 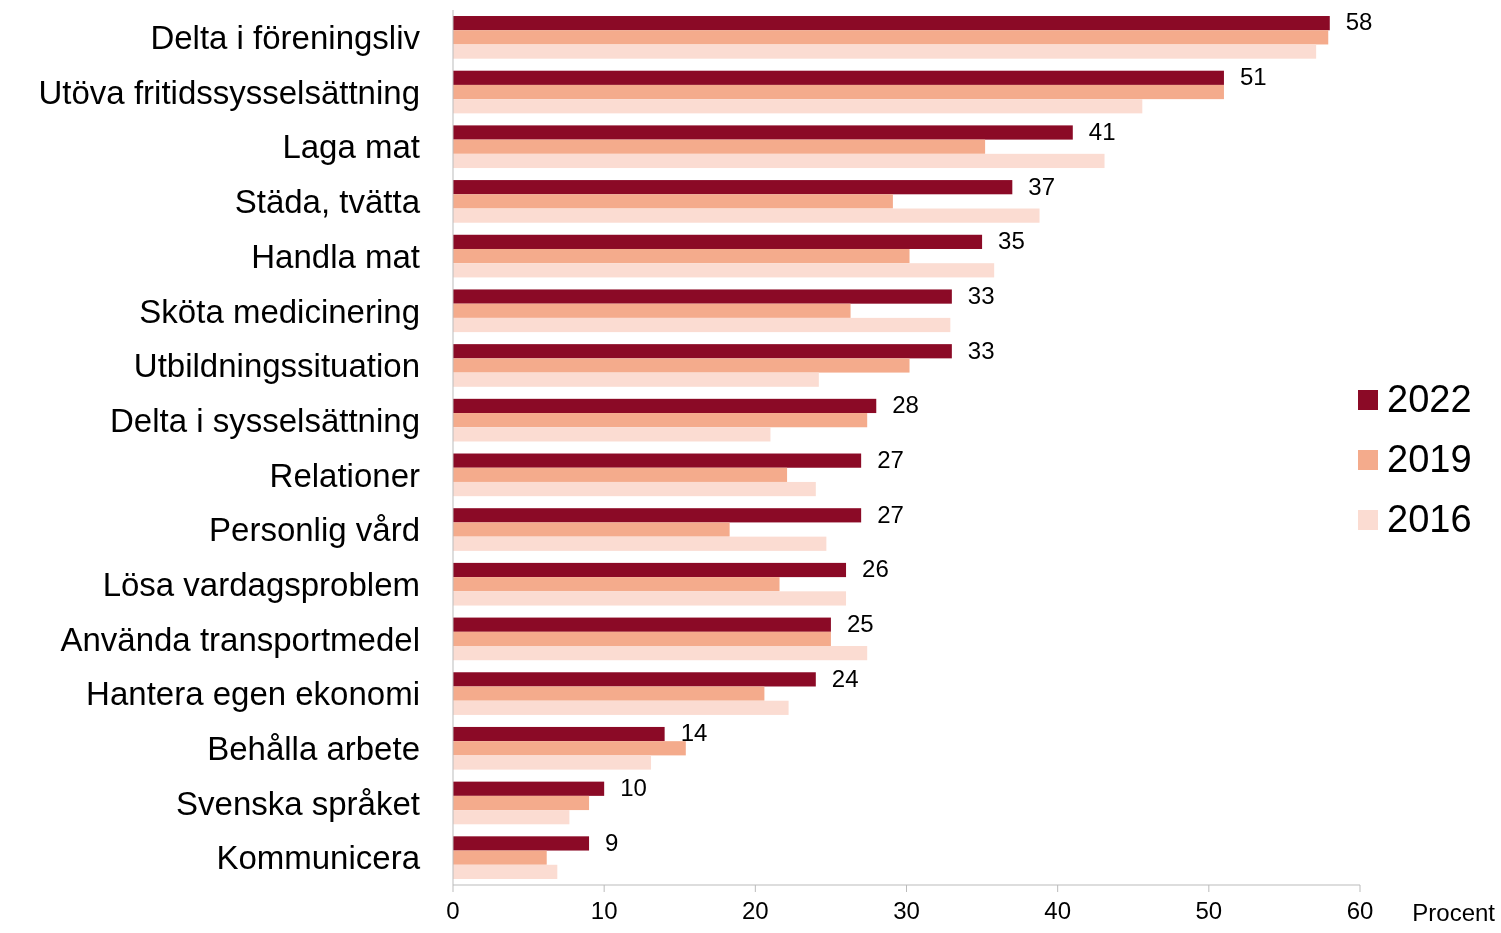 What do you see at coordinates (1058, 910) in the screenshot?
I see `x-tick-label: 40` at bounding box center [1058, 910].